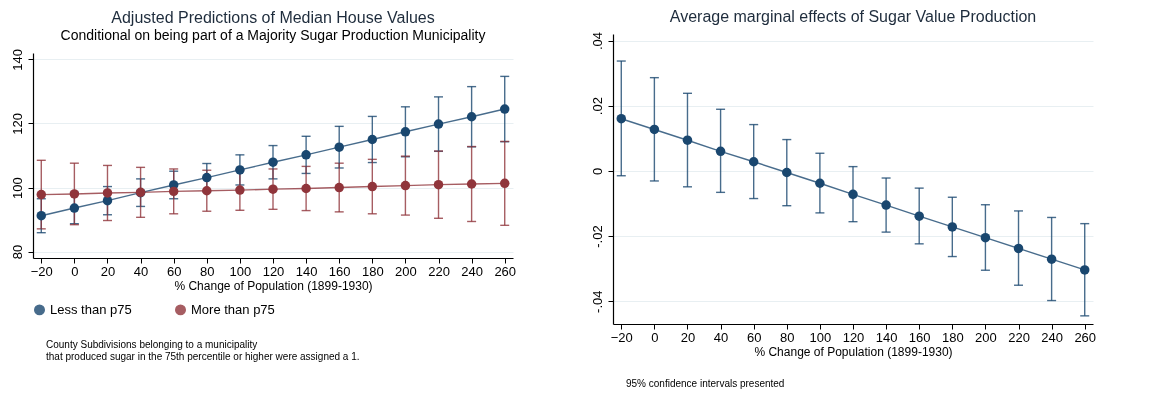 The height and width of the screenshot is (400, 1152). I want to click on y-tick-label: 120, so click(17, 124).